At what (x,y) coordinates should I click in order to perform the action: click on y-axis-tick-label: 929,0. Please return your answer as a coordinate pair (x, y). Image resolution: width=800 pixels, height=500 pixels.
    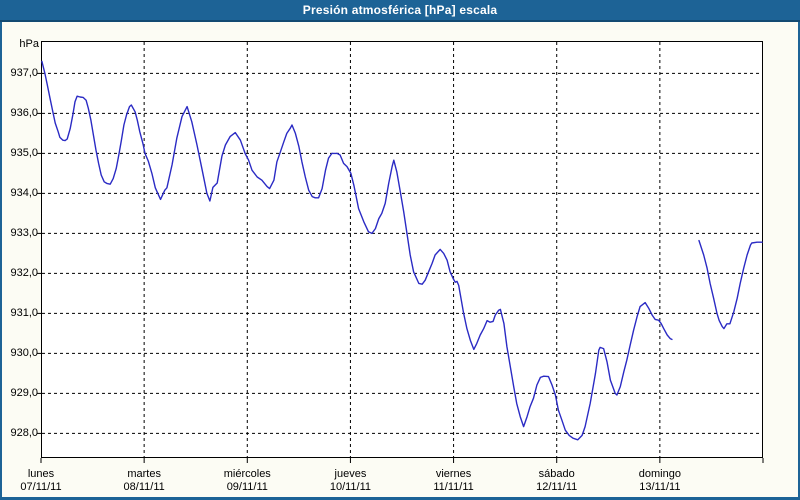
    Looking at the image, I should click on (24, 393).